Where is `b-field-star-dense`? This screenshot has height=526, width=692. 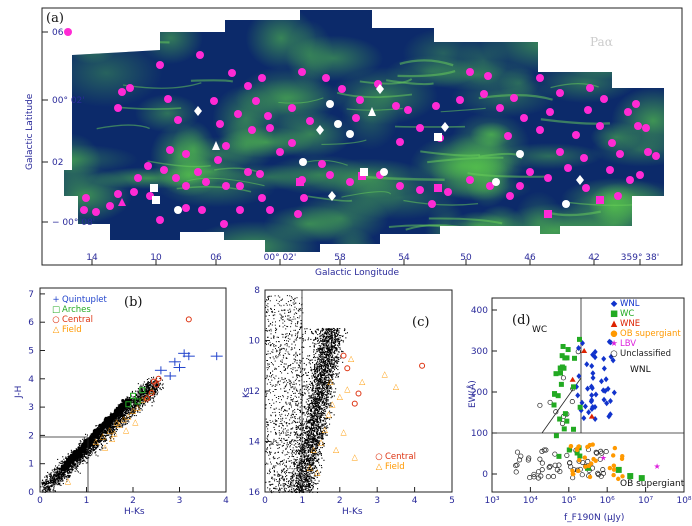 b-field-star-dense is located at coordinates (77, 453).